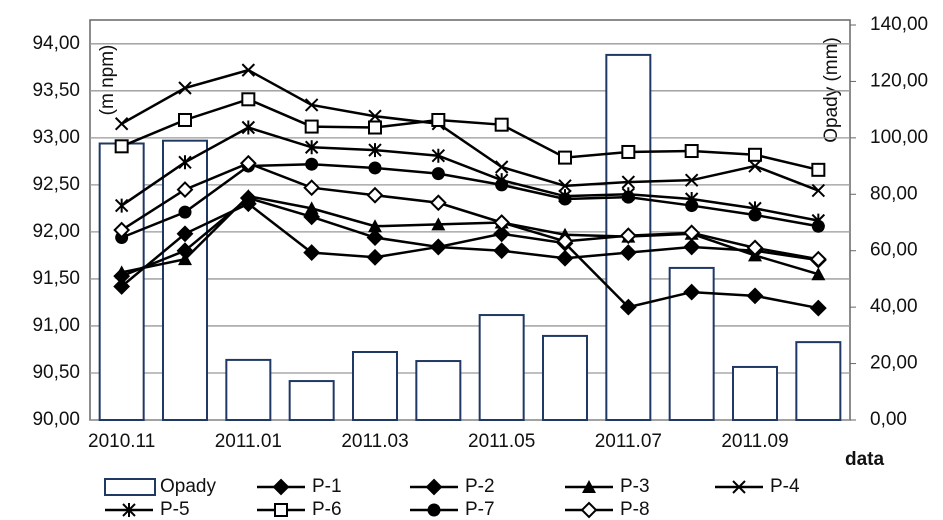 The image size is (943, 520). I want to click on x-tick-label: 2011.01, so click(248, 441).